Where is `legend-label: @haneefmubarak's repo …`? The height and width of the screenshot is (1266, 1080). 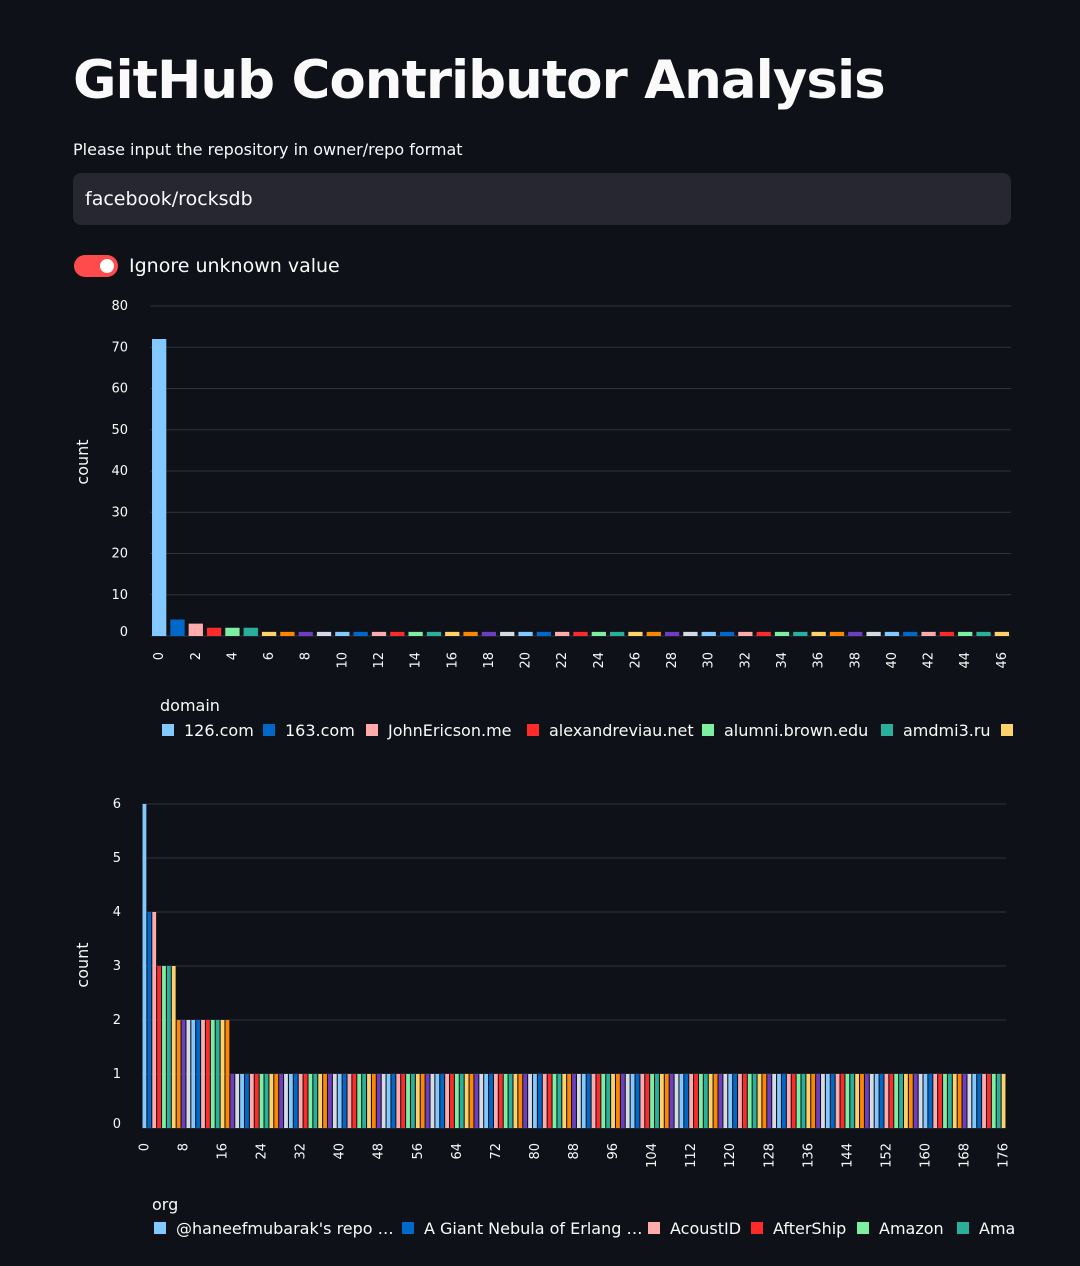 legend-label: @haneefmubarak's repo … is located at coordinates (285, 1228).